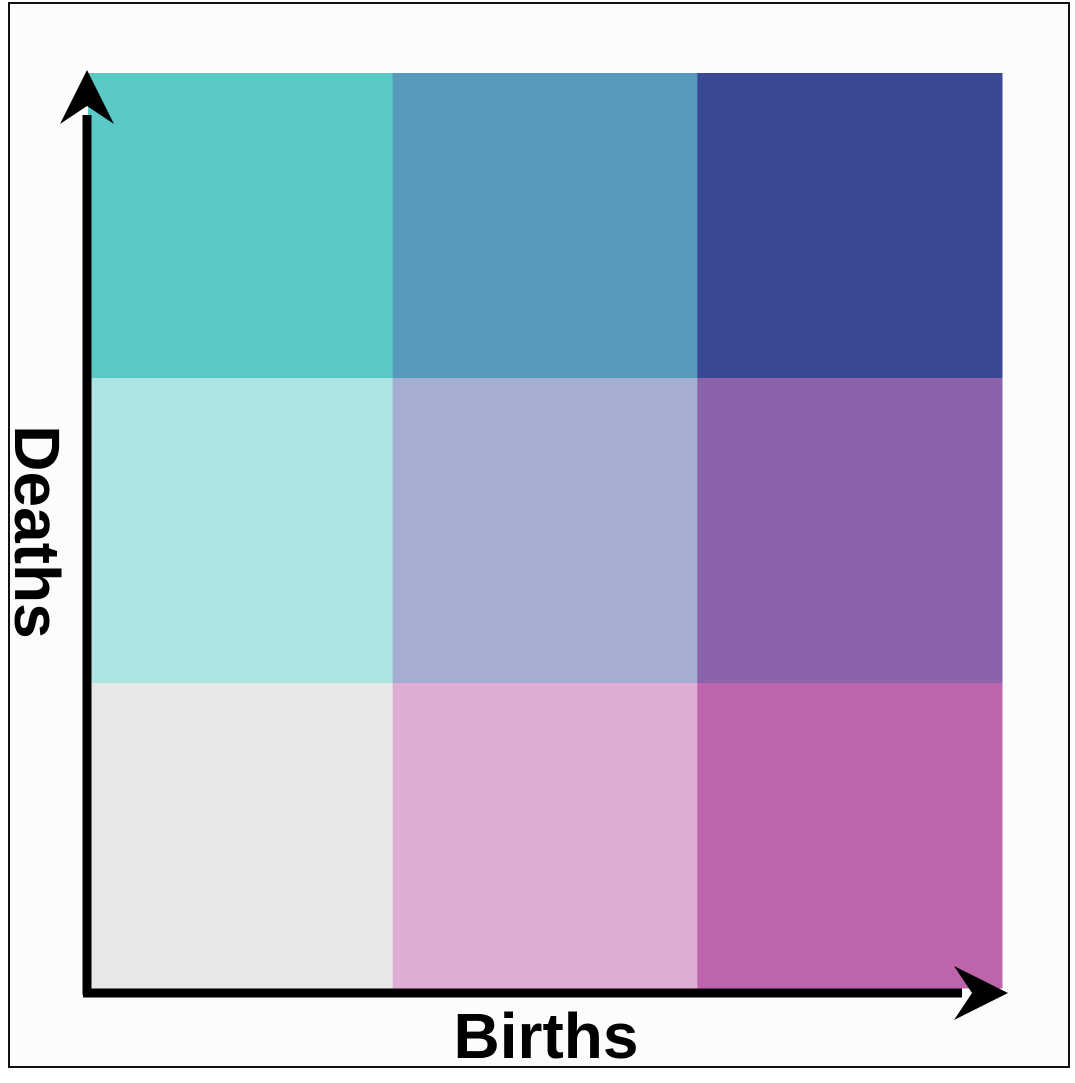 The width and height of the screenshot is (1075, 1083). I want to click on heatmap-cell-r2-c1, so click(545, 836).